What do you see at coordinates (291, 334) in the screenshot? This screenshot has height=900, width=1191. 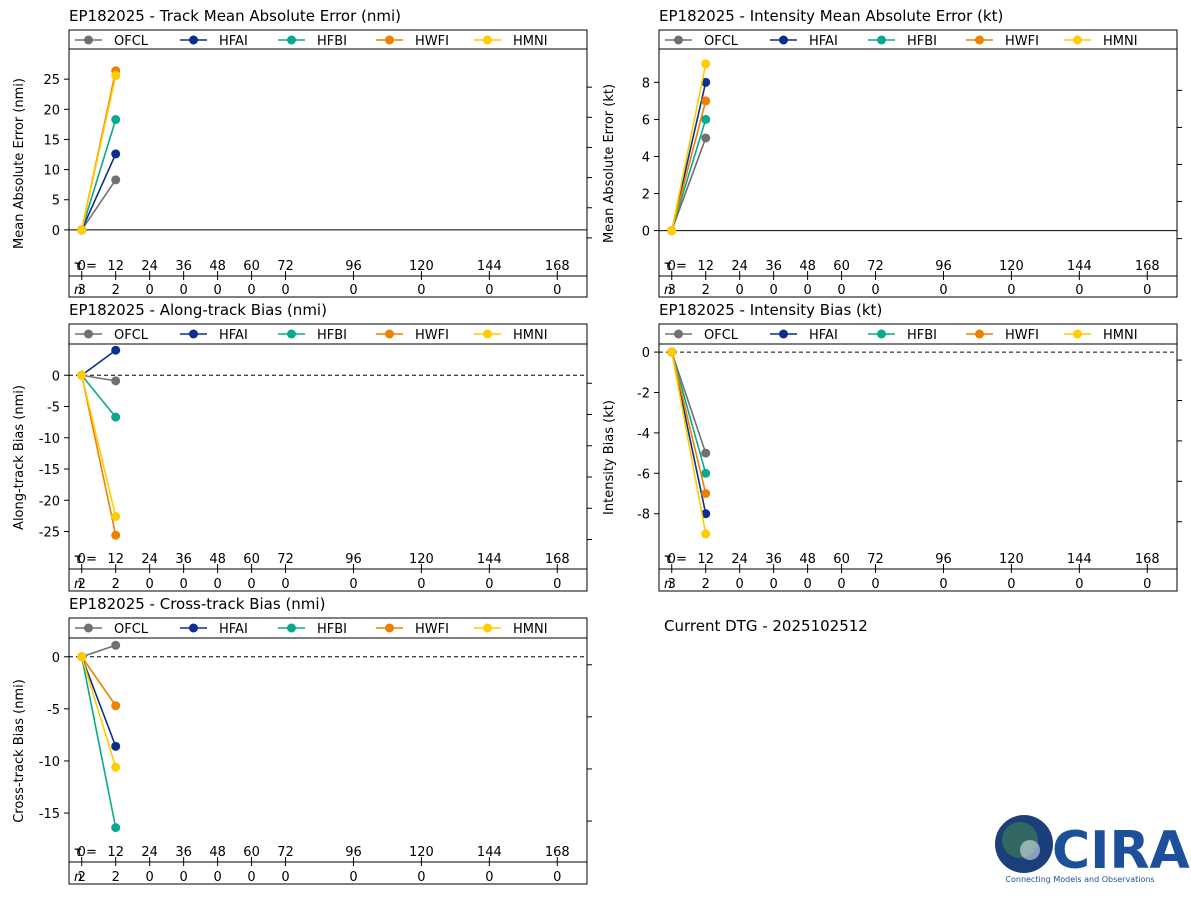 I see `legend-marker-hfbi` at bounding box center [291, 334].